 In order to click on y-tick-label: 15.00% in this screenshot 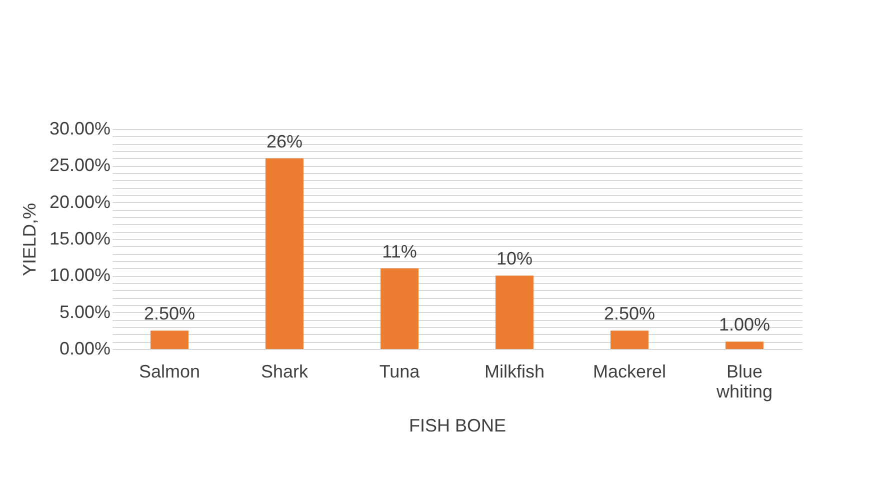, I will do `click(79, 238)`.